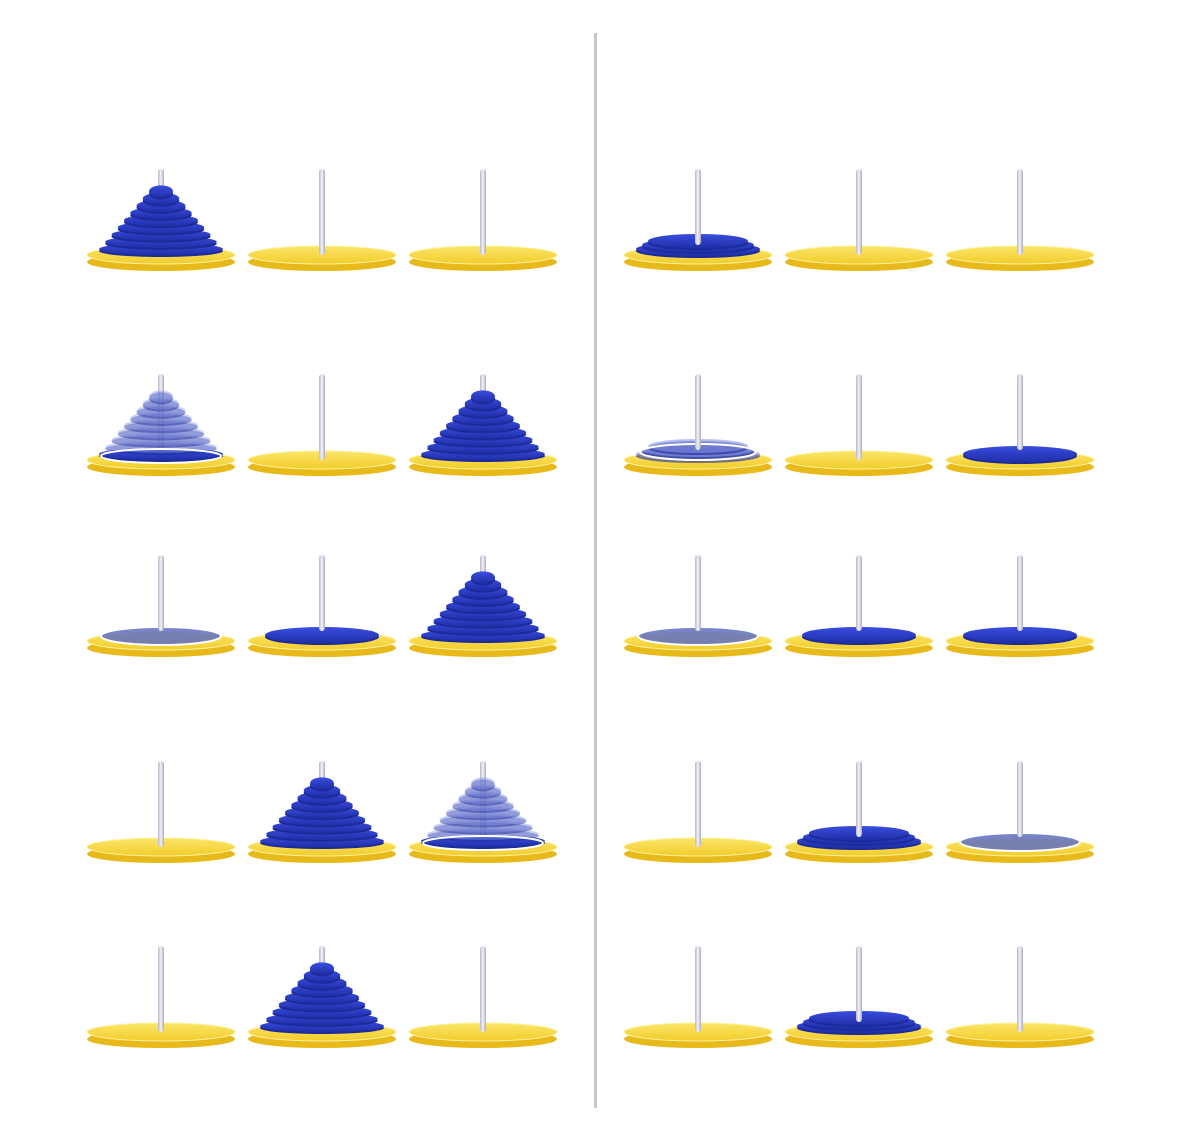 The height and width of the screenshot is (1143, 1200). Describe the element at coordinates (595, 570) in the screenshot. I see `panel-divider` at that location.